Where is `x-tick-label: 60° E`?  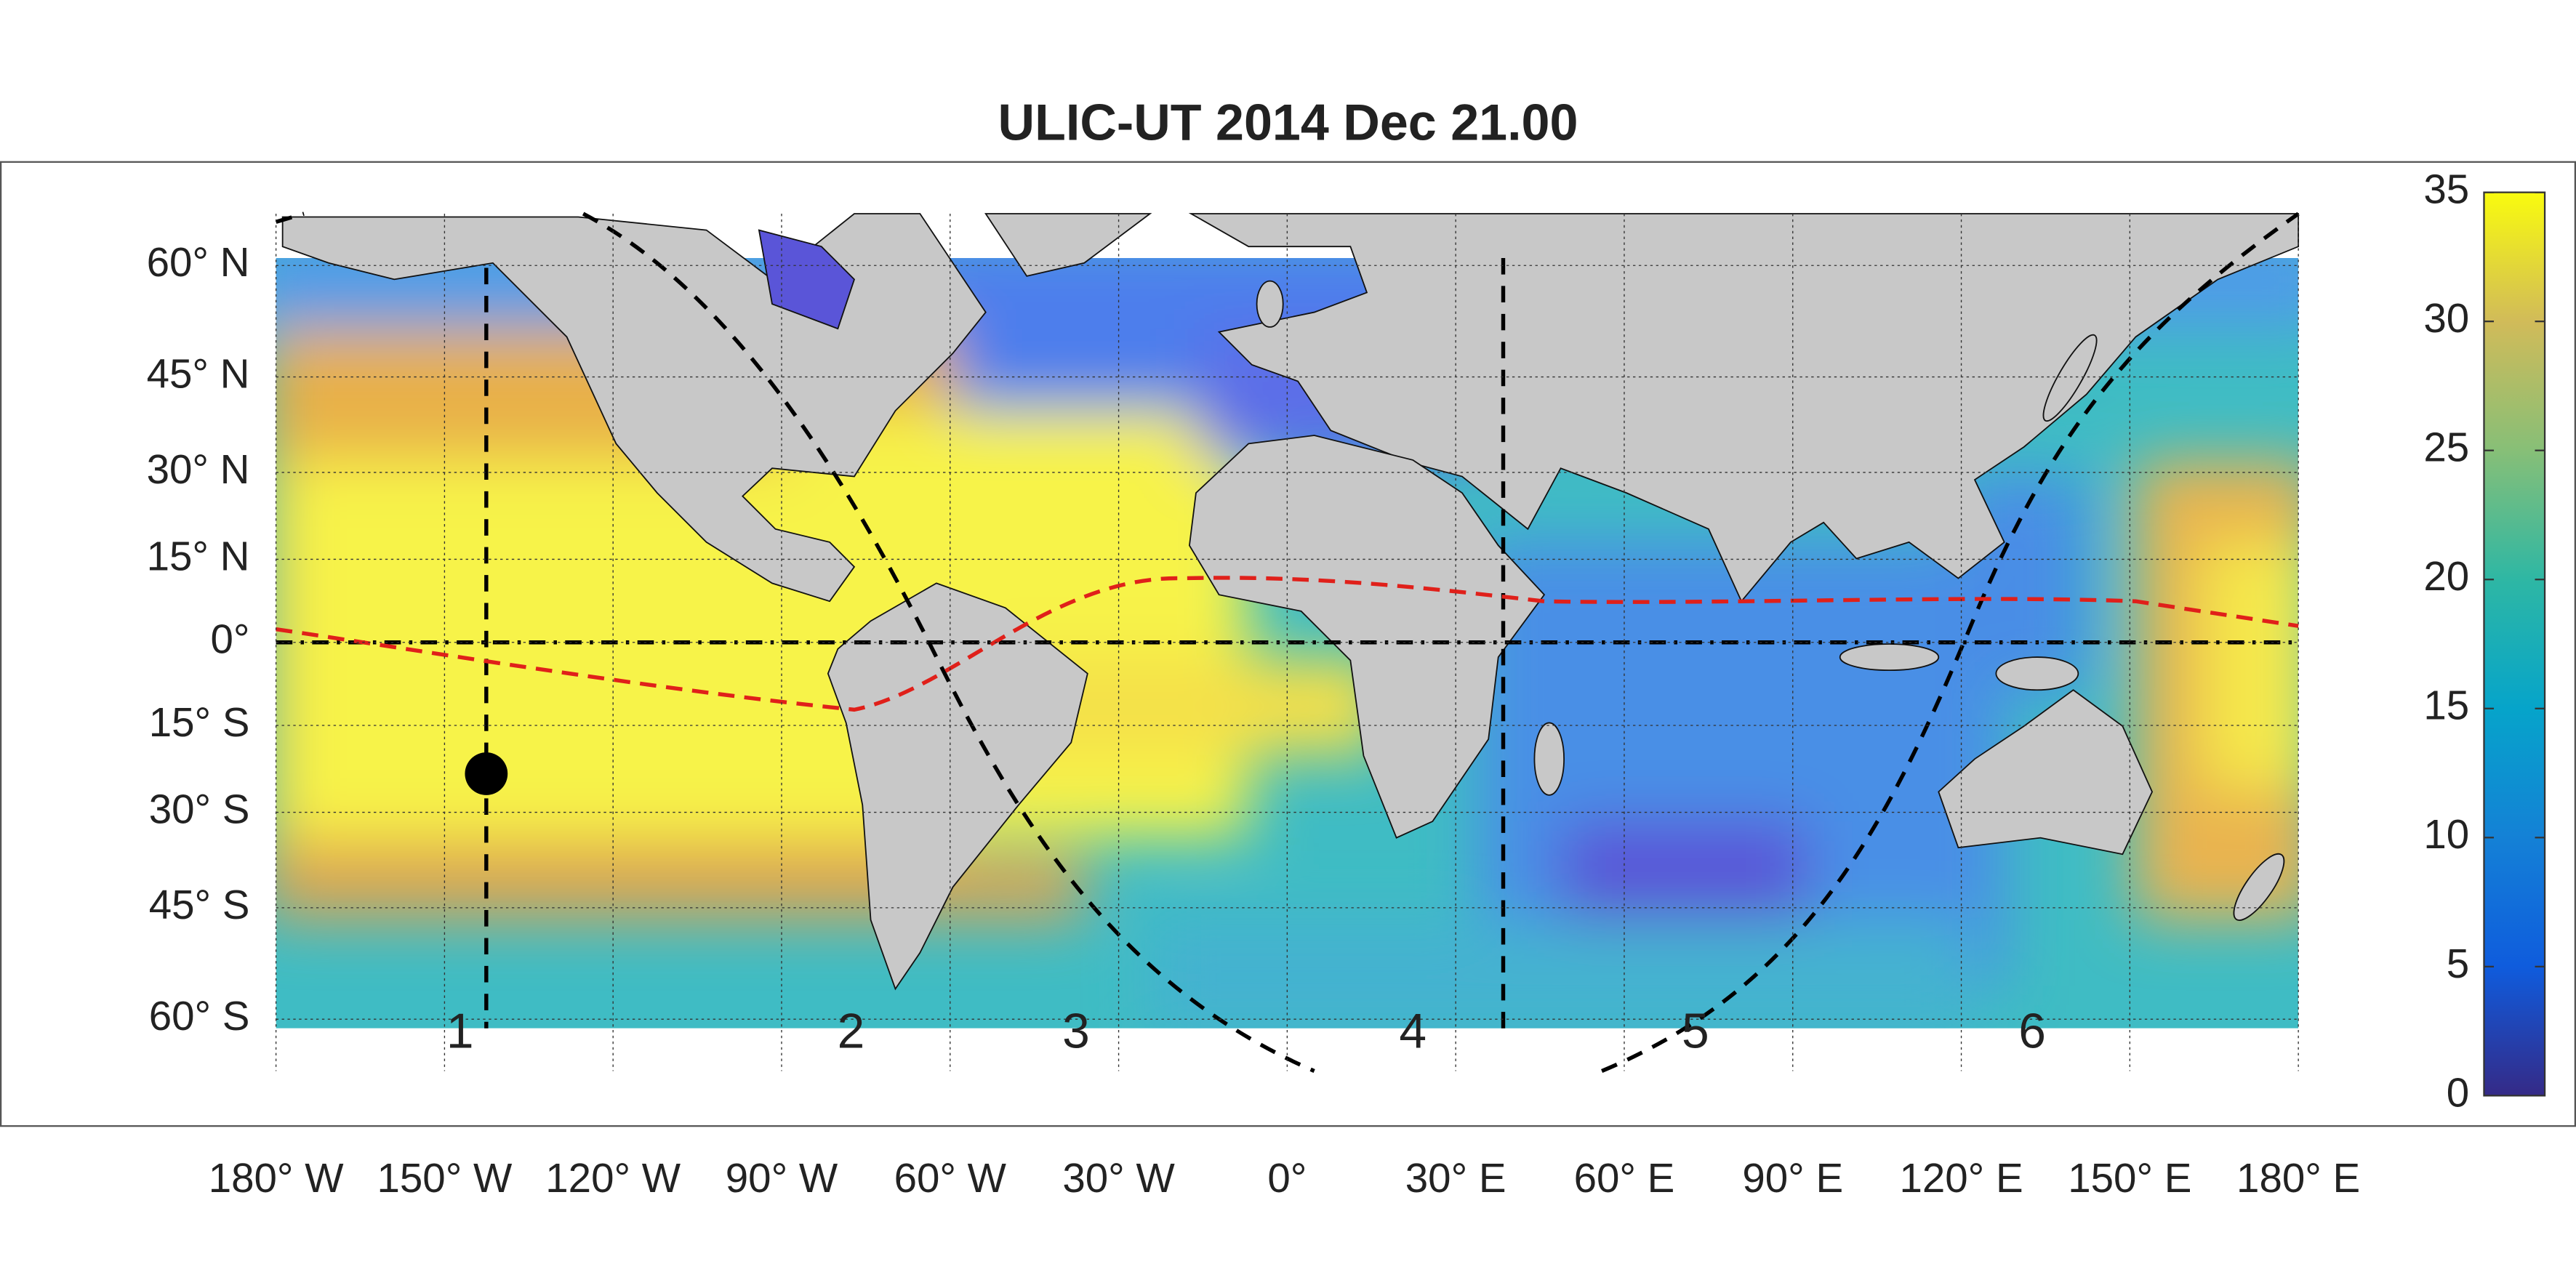 x-tick-label: 60° E is located at coordinates (1625, 1178).